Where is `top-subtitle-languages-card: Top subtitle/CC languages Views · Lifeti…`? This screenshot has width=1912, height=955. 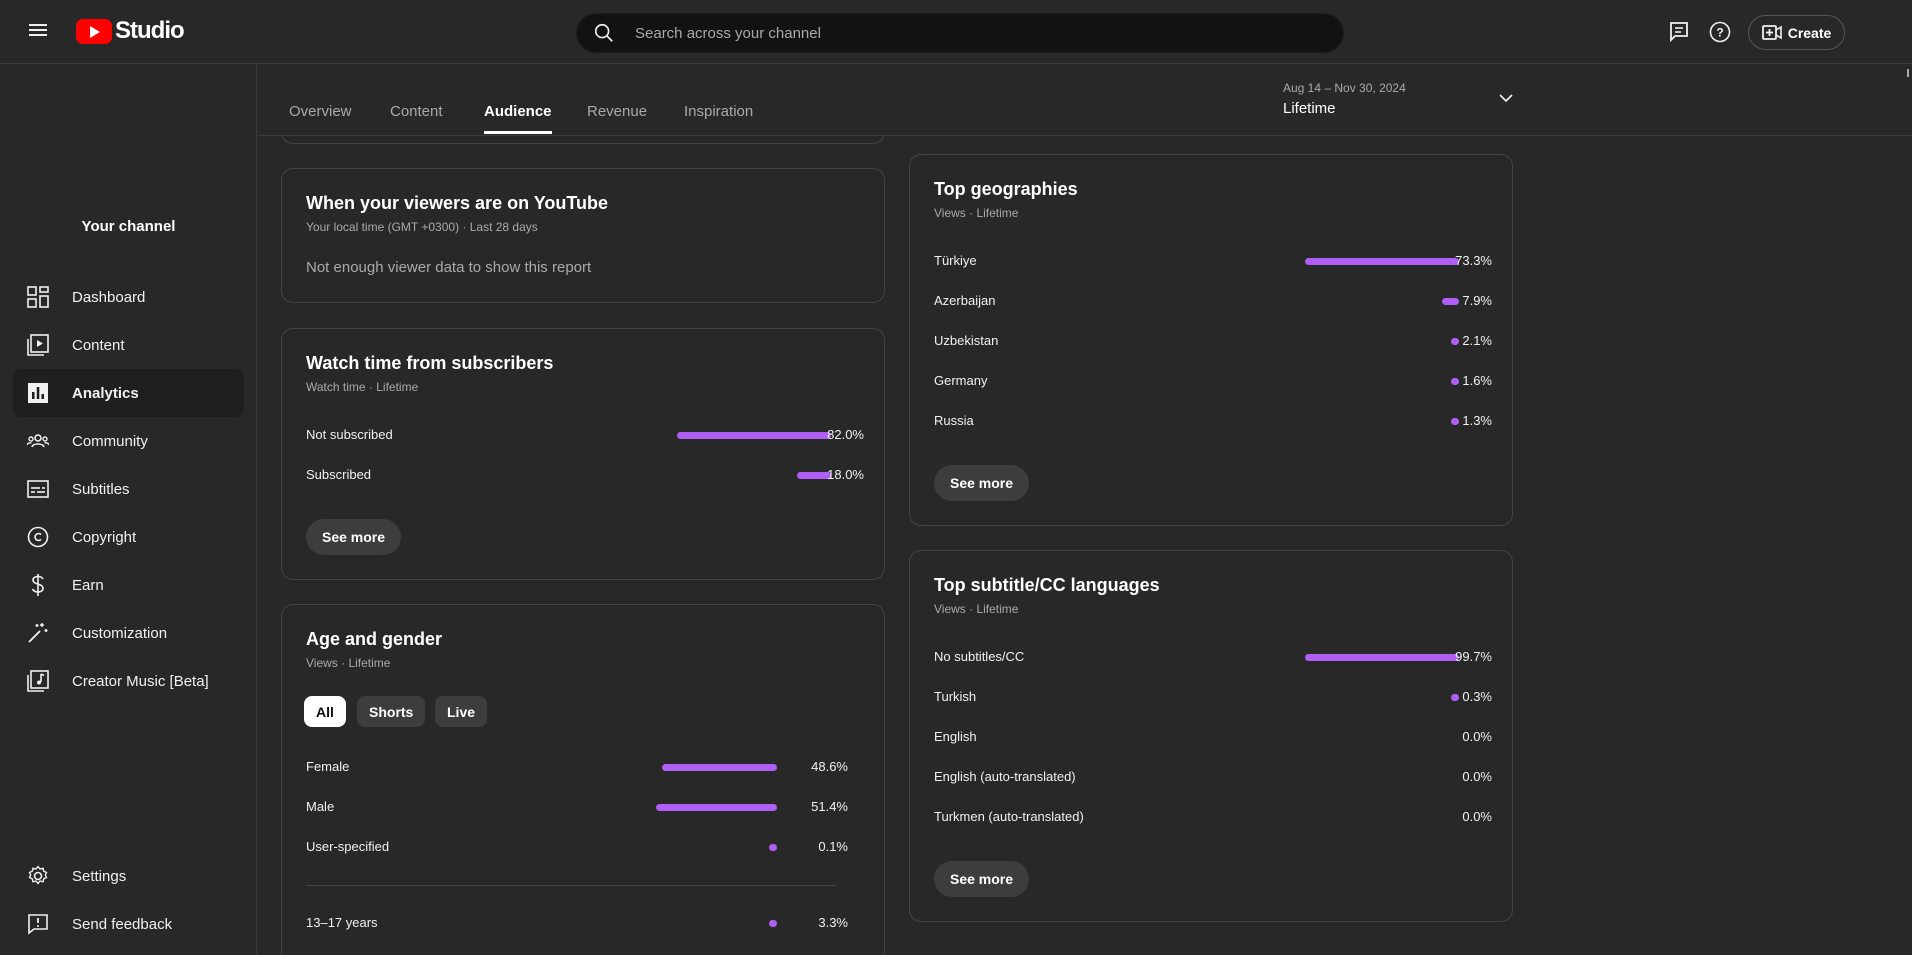 top-subtitle-languages-card: Top subtitle/CC languages Views · Lifeti… is located at coordinates (1211, 736).